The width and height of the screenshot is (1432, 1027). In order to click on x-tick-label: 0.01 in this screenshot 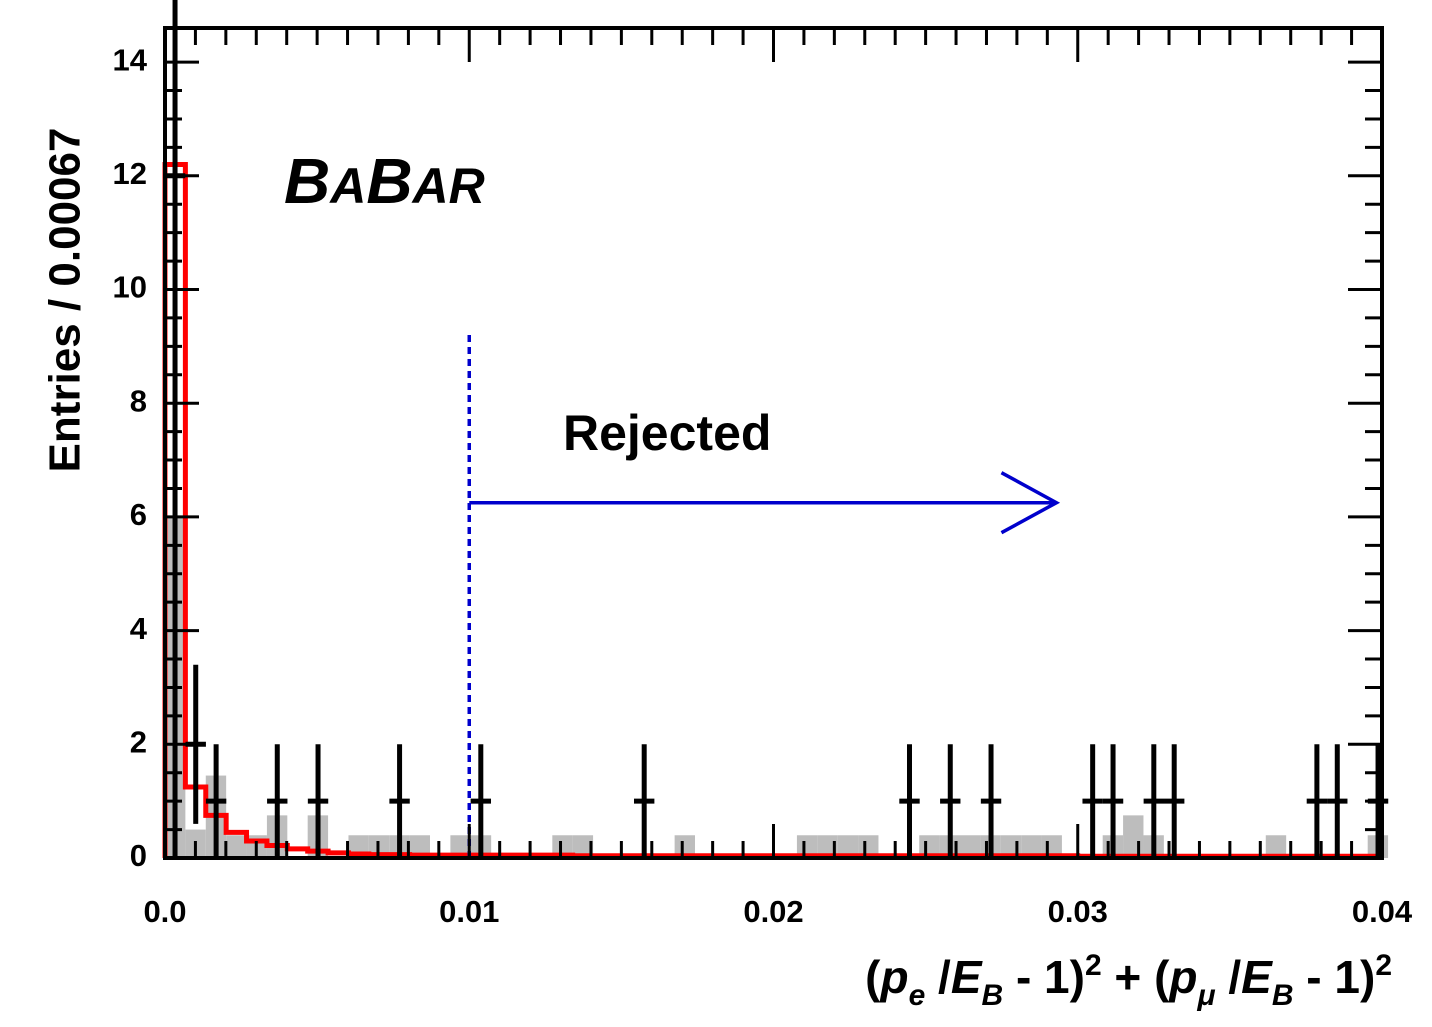, I will do `click(469, 911)`.